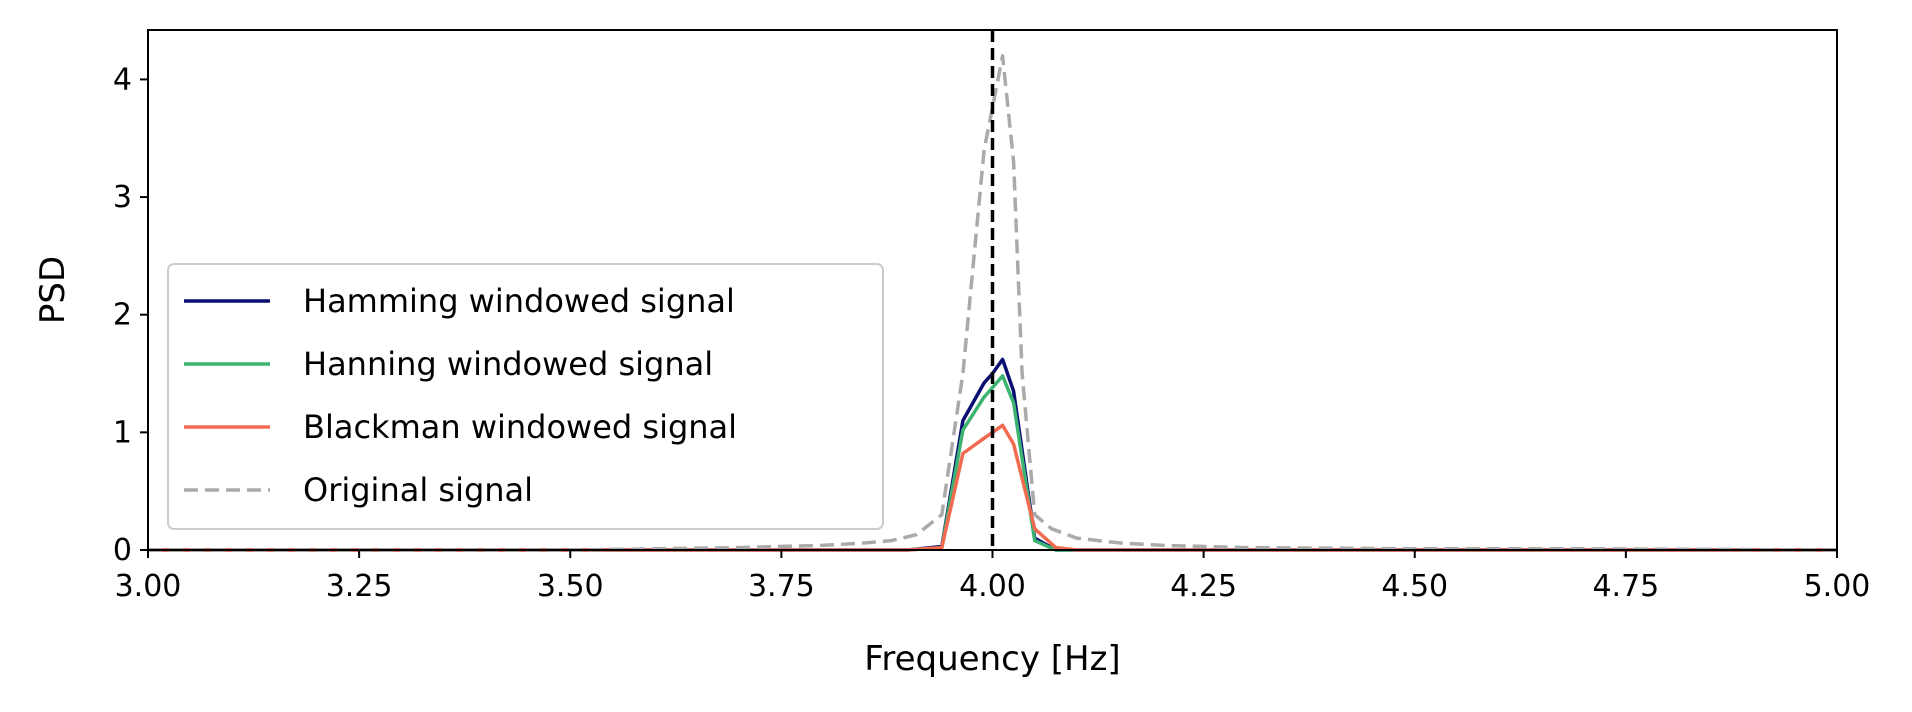  What do you see at coordinates (53, 290) in the screenshot?
I see `y-axis-title: PSD` at bounding box center [53, 290].